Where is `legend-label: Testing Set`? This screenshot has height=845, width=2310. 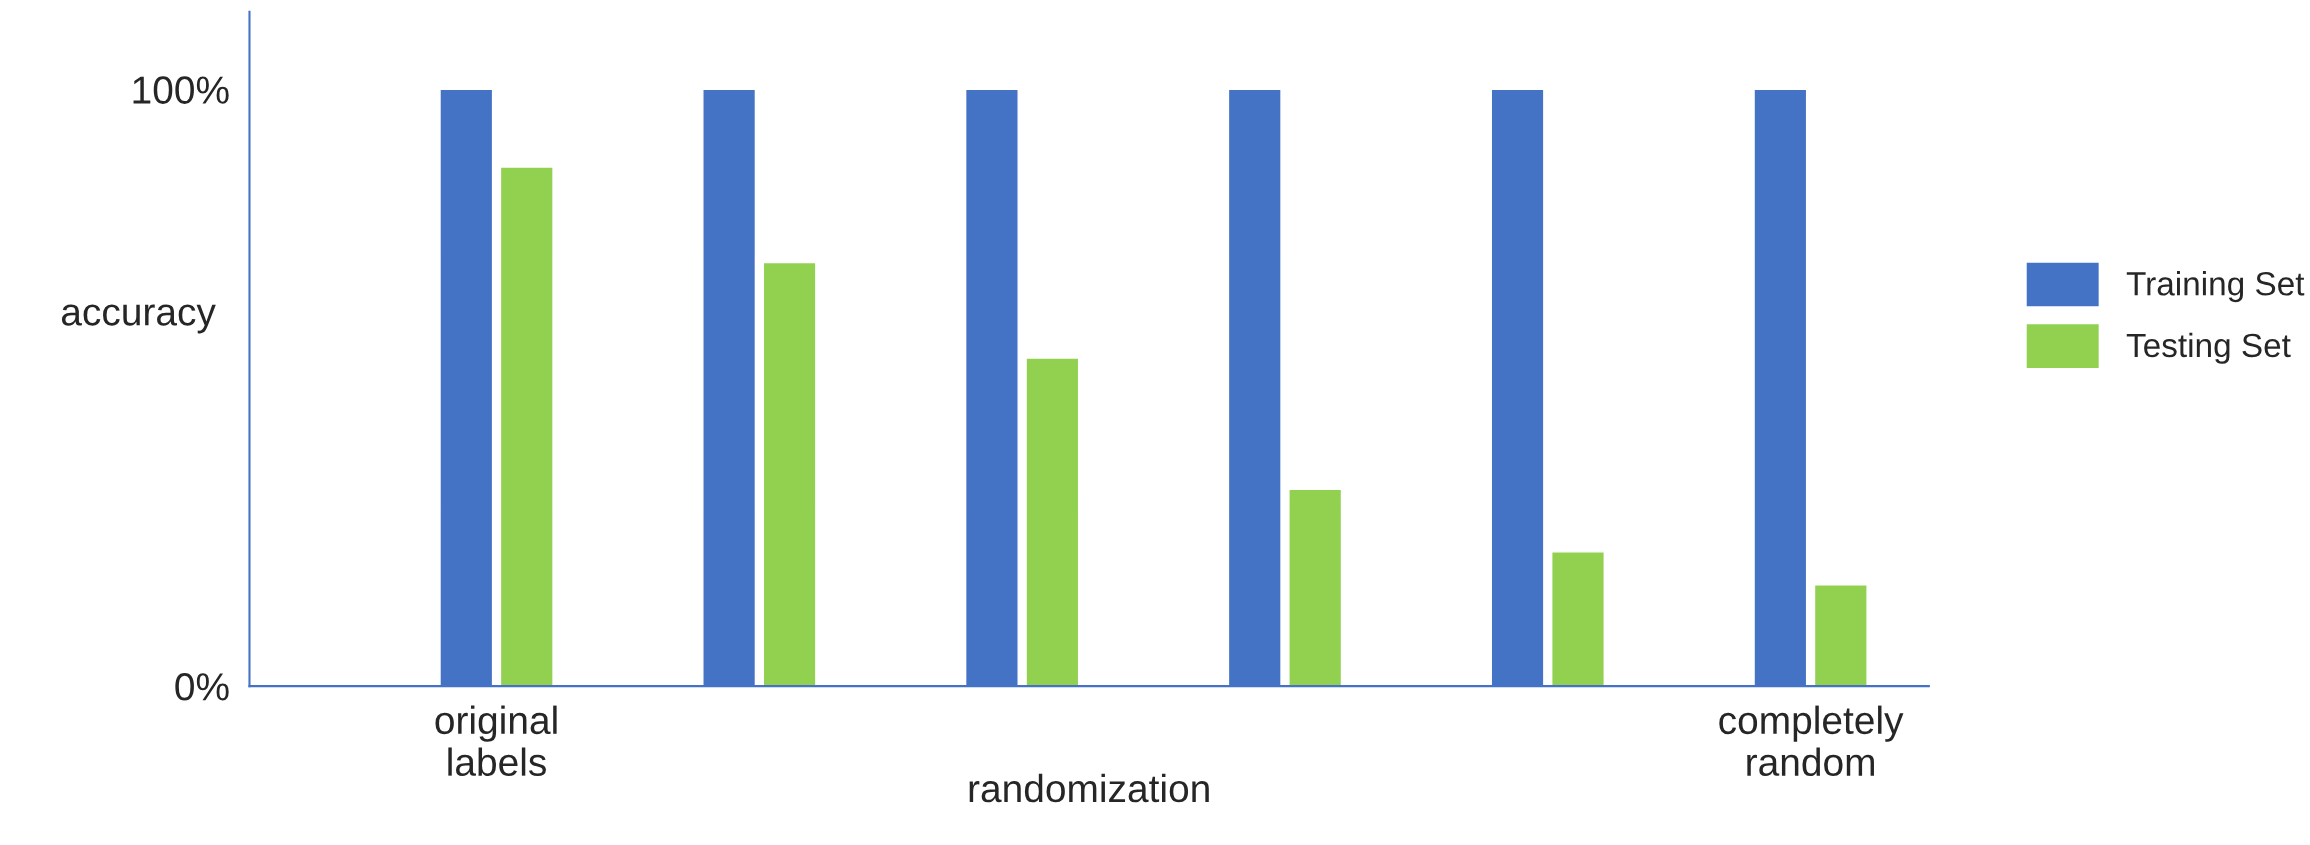 legend-label: Testing Set is located at coordinates (2208, 348).